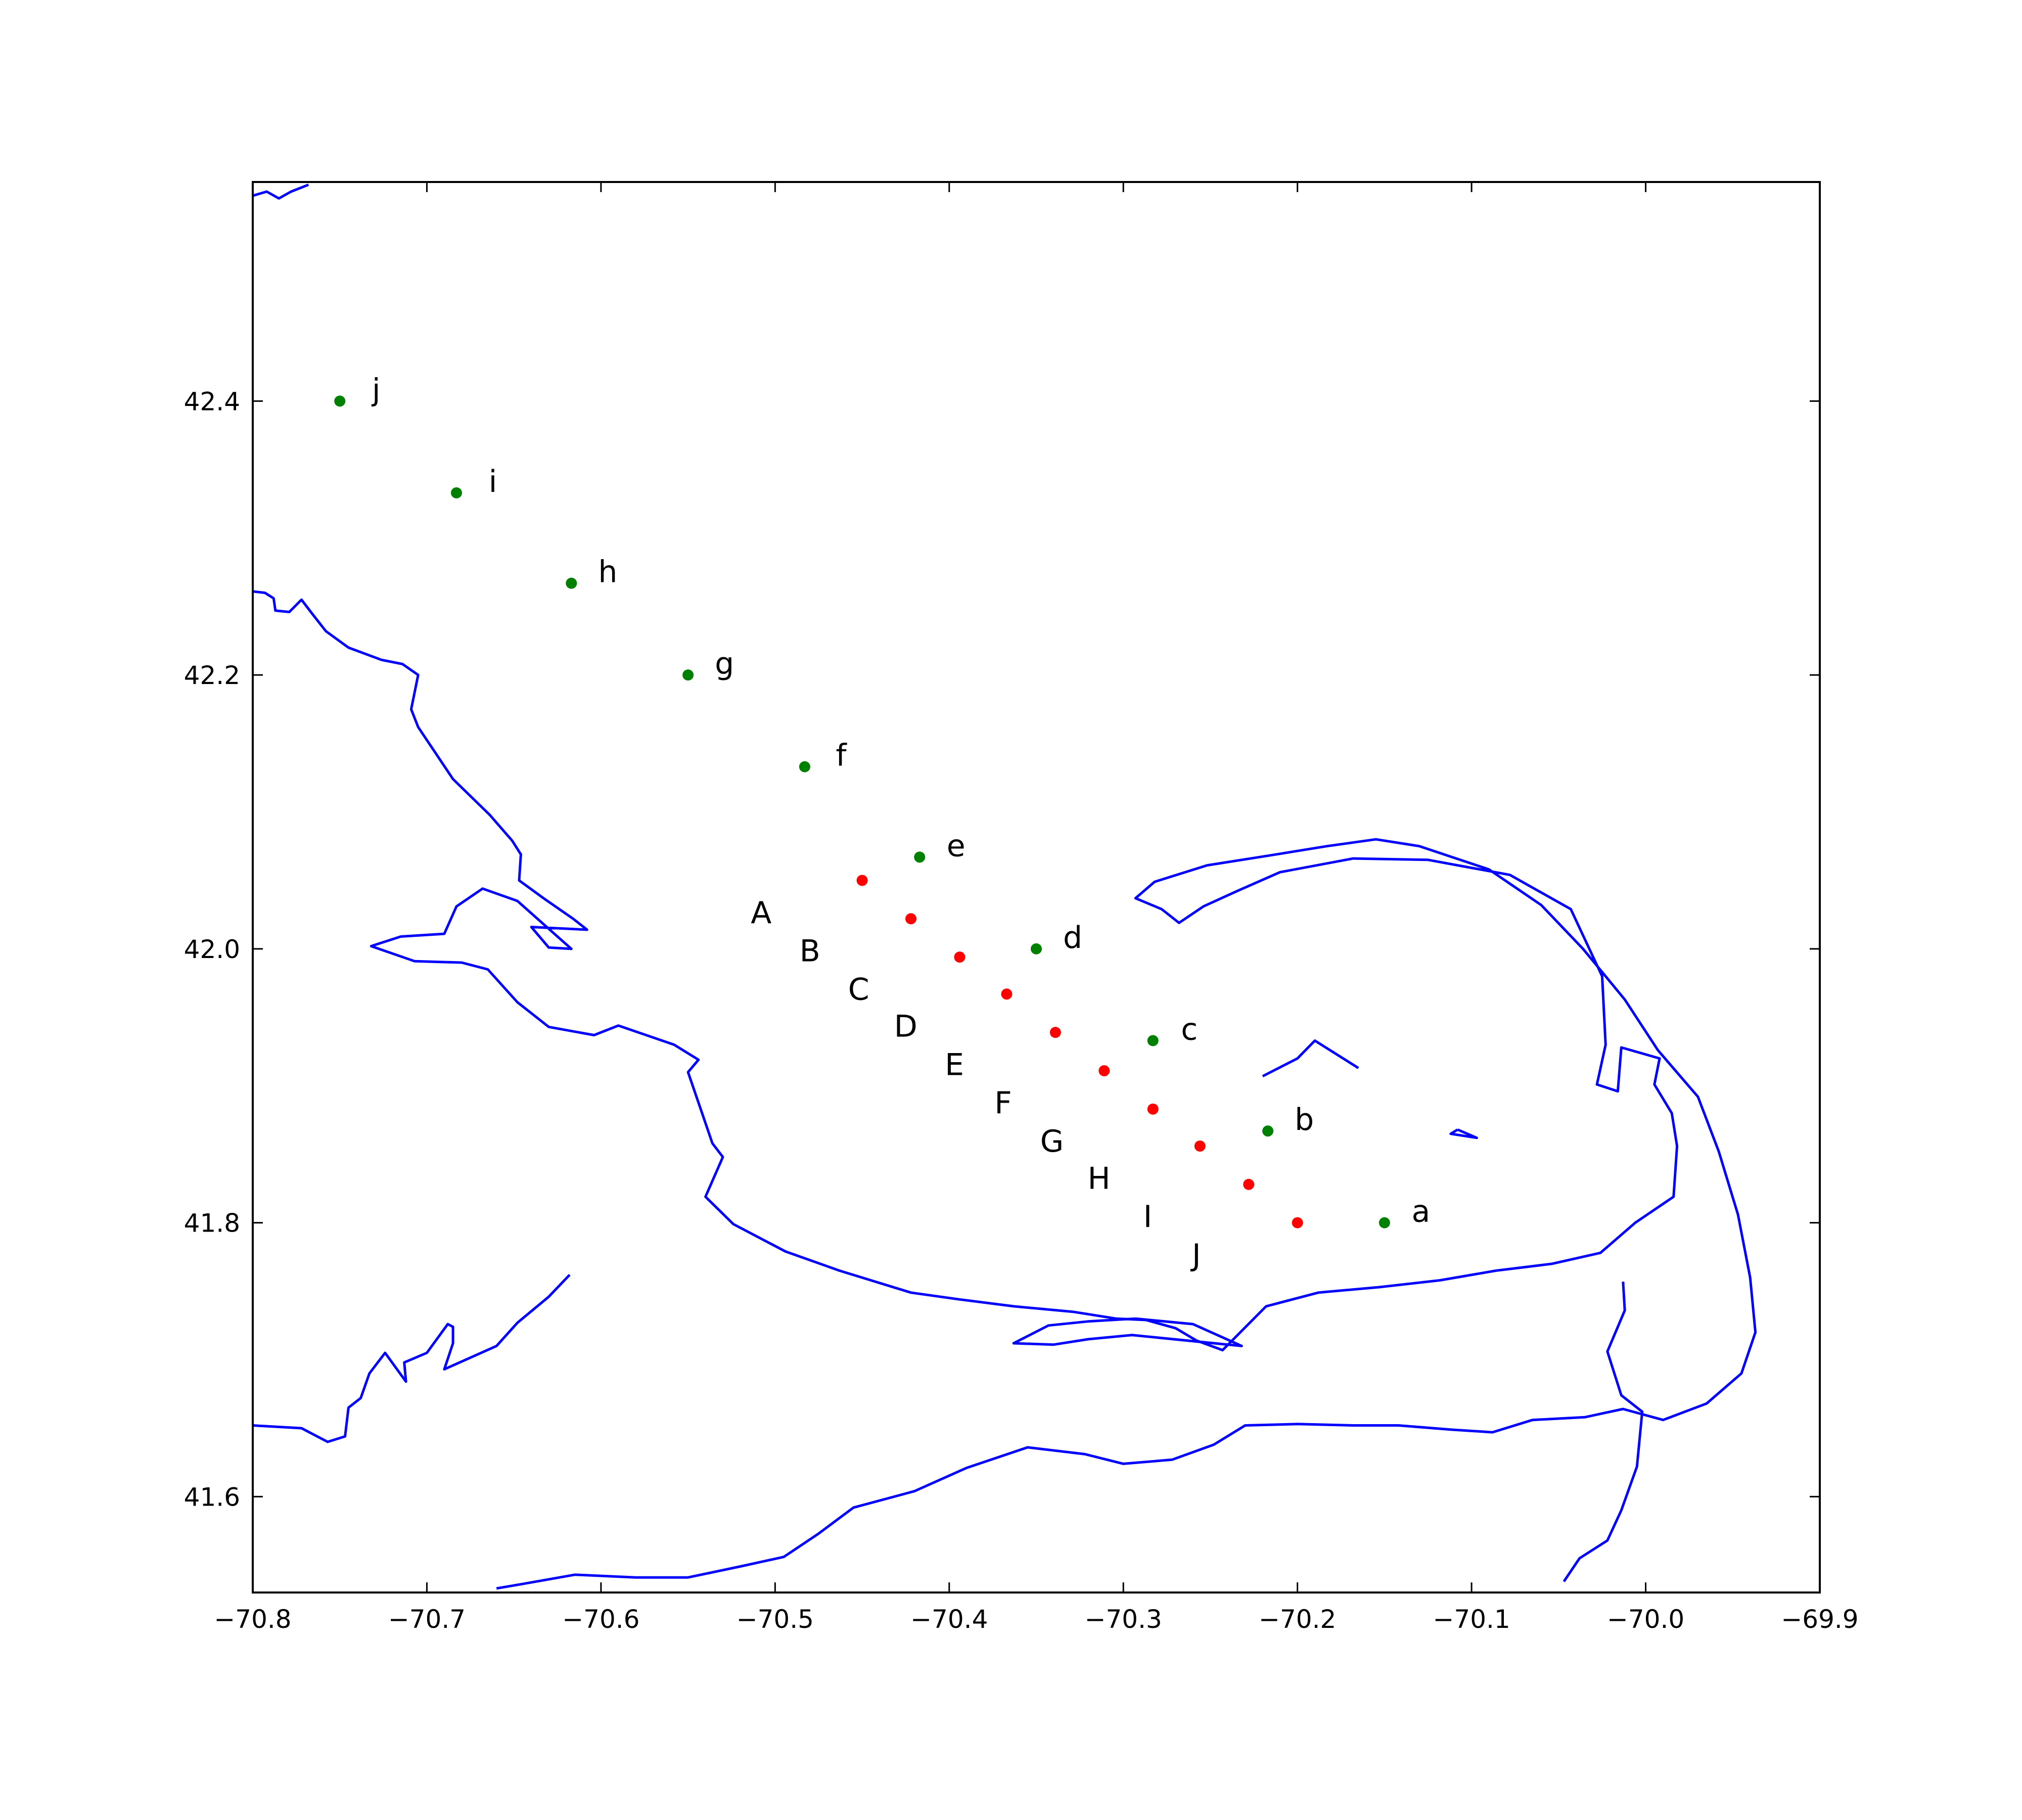 This screenshot has width=2022, height=1820. I want to click on x-tick-label: −70.6, so click(600, 1619).